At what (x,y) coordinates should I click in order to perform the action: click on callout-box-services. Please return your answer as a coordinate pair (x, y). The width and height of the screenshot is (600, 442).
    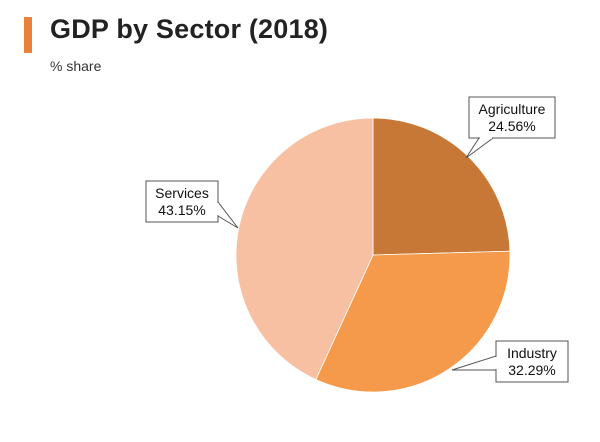
    Looking at the image, I should click on (182, 201).